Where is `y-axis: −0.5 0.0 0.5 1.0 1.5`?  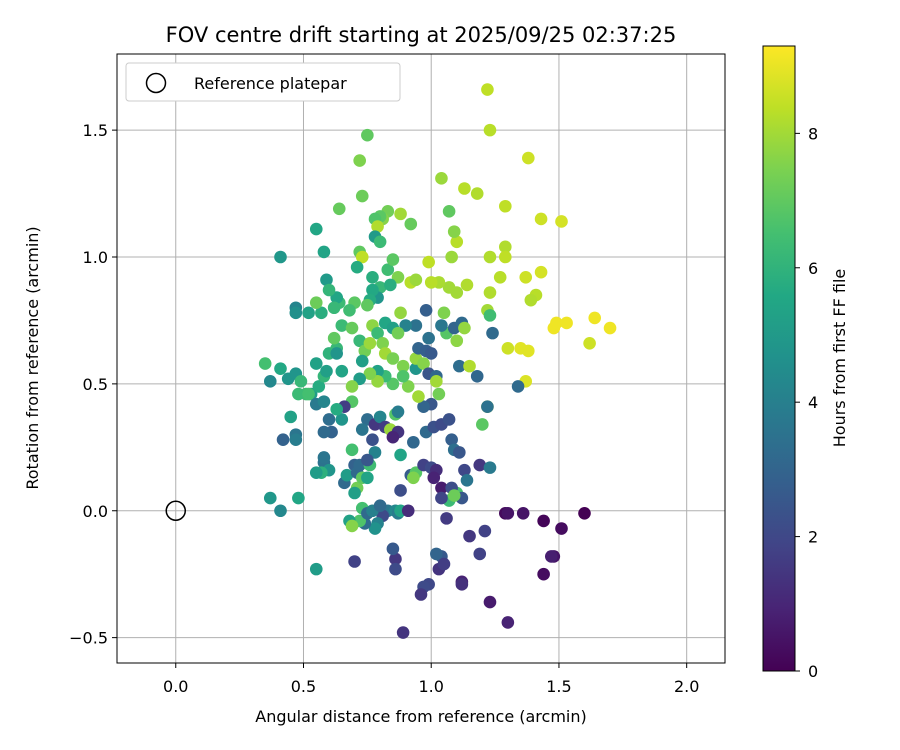 y-axis: −0.5 0.0 0.5 1.0 1.5 is located at coordinates (93, 384).